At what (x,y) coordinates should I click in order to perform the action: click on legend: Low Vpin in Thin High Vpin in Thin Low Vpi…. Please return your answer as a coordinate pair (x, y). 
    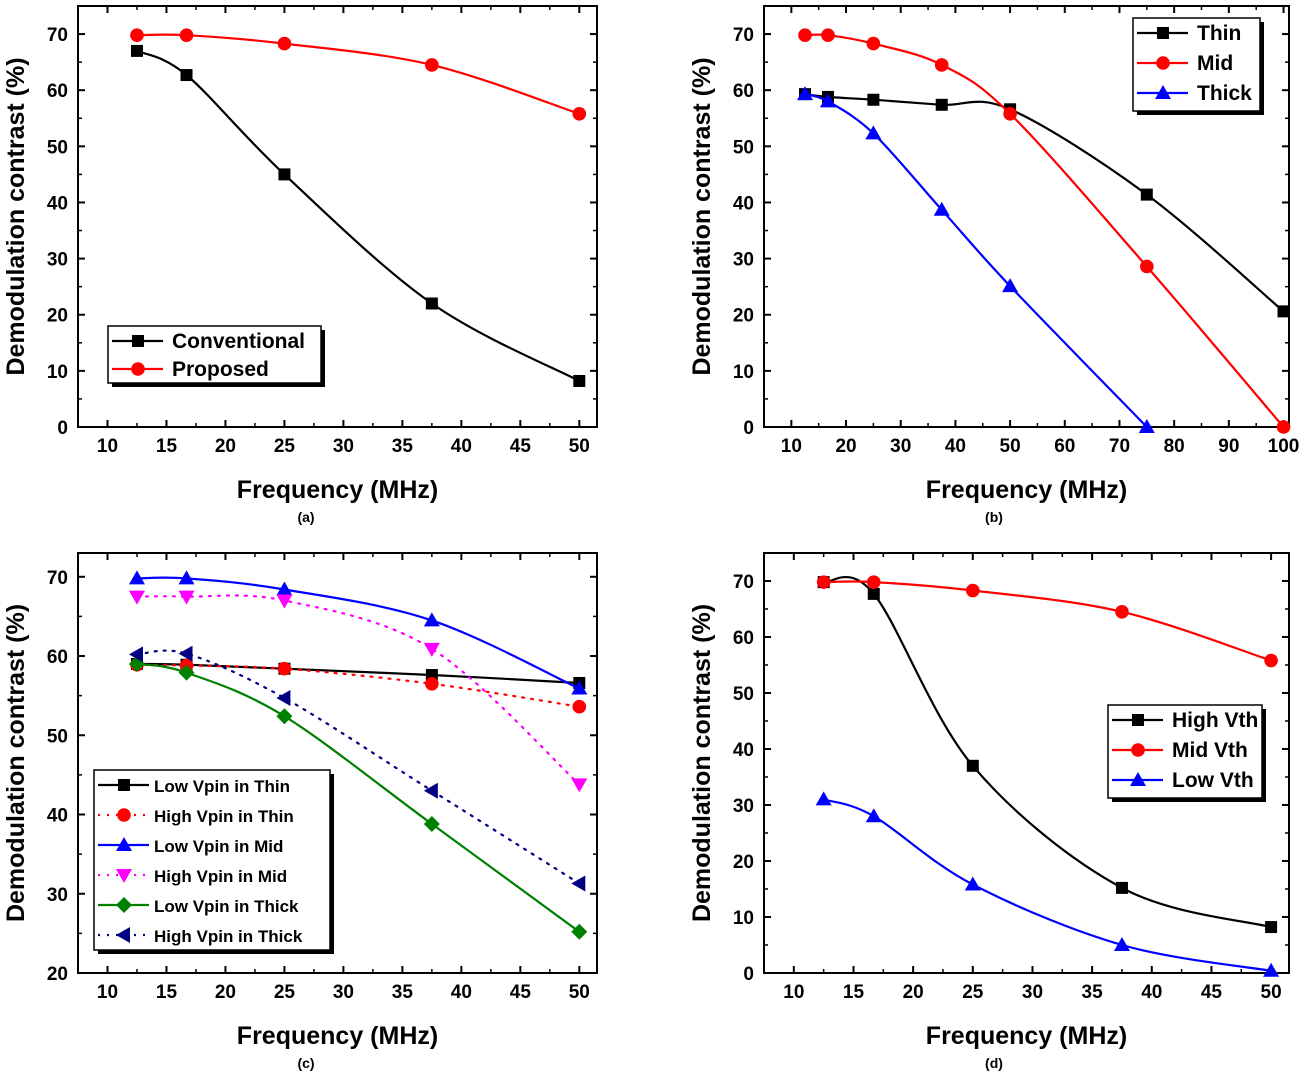
    Looking at the image, I should click on (213, 861).